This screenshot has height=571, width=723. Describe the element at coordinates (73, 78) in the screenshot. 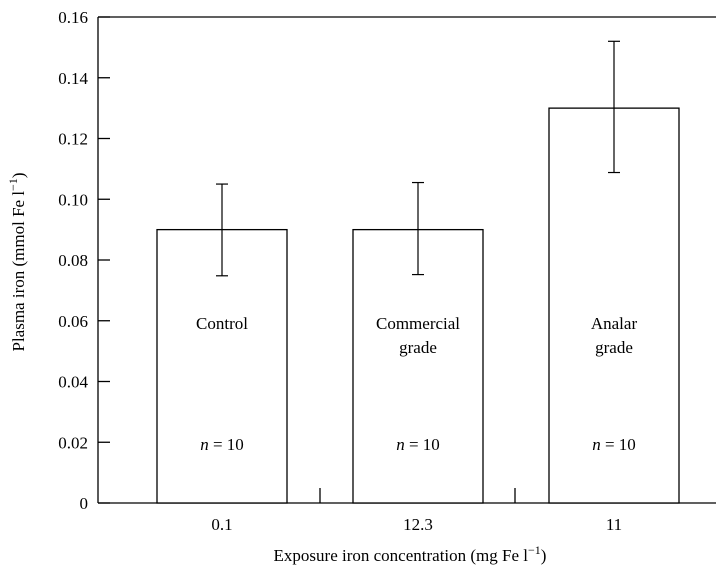

I see `y-tick-label: 0.14` at that location.